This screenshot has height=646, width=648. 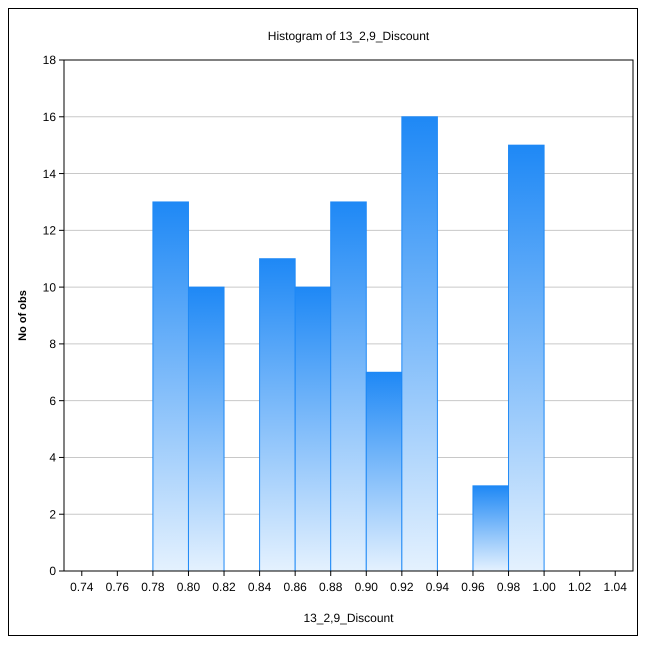 What do you see at coordinates (52, 457) in the screenshot?
I see `y-tick-label: 4` at bounding box center [52, 457].